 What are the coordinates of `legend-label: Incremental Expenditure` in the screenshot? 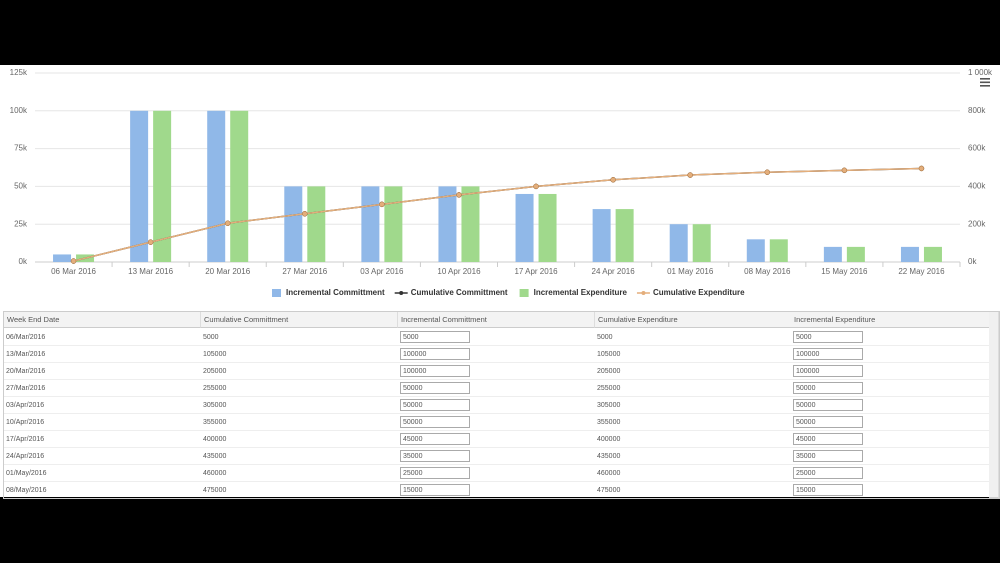 It's located at (581, 292).